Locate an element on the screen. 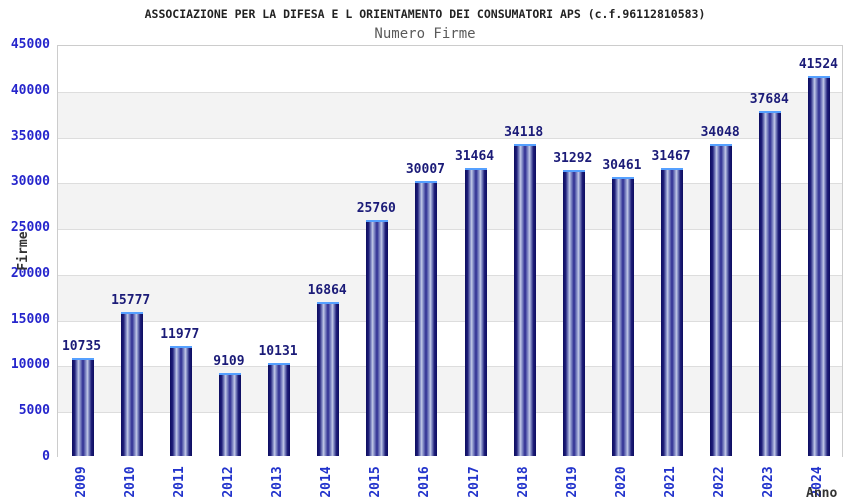 The height and width of the screenshot is (500, 850). y-tick-label: 10000 is located at coordinates (30, 365).